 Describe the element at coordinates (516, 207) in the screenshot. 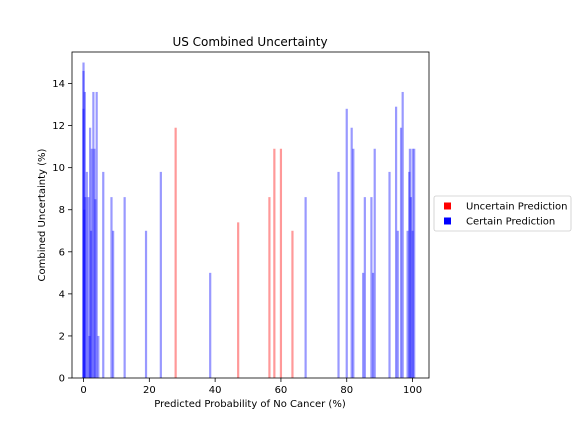

I see `uncertain-legend-label: Uncertain Prediction` at that location.